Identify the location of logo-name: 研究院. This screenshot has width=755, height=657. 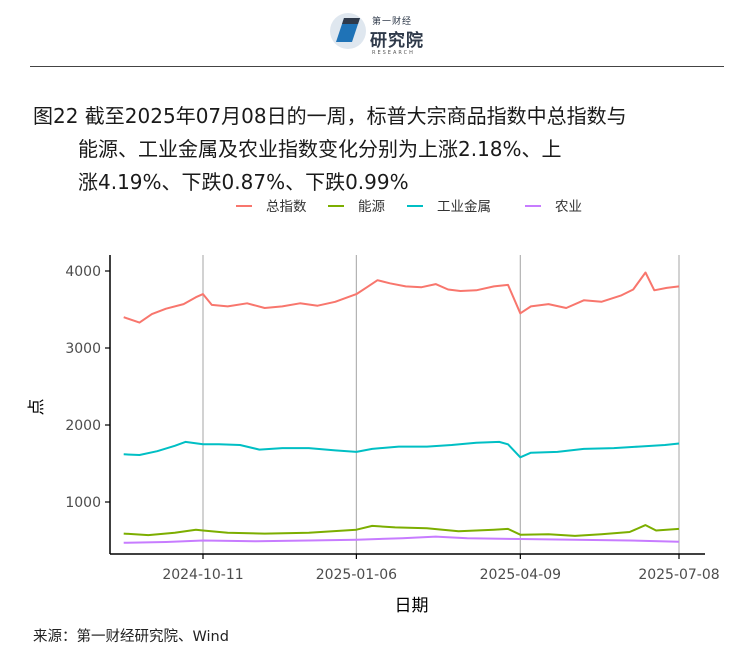
(397, 41).